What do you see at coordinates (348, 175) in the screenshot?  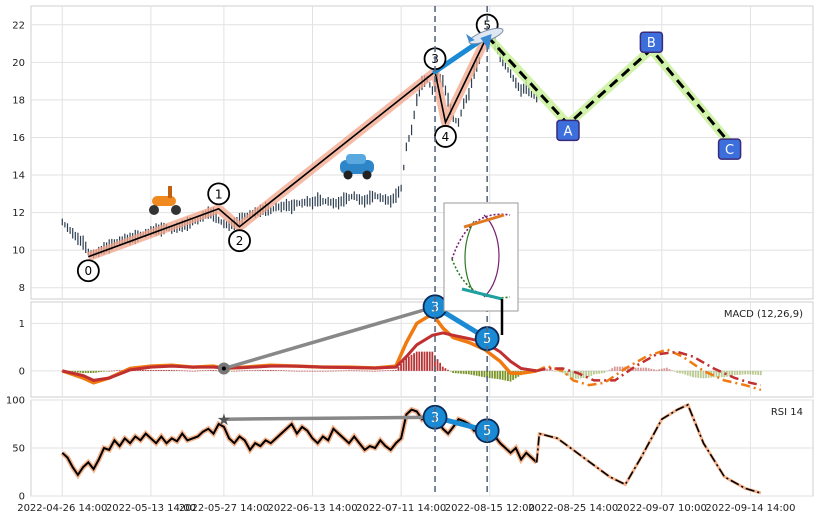 I see `car-wheel-back` at bounding box center [348, 175].